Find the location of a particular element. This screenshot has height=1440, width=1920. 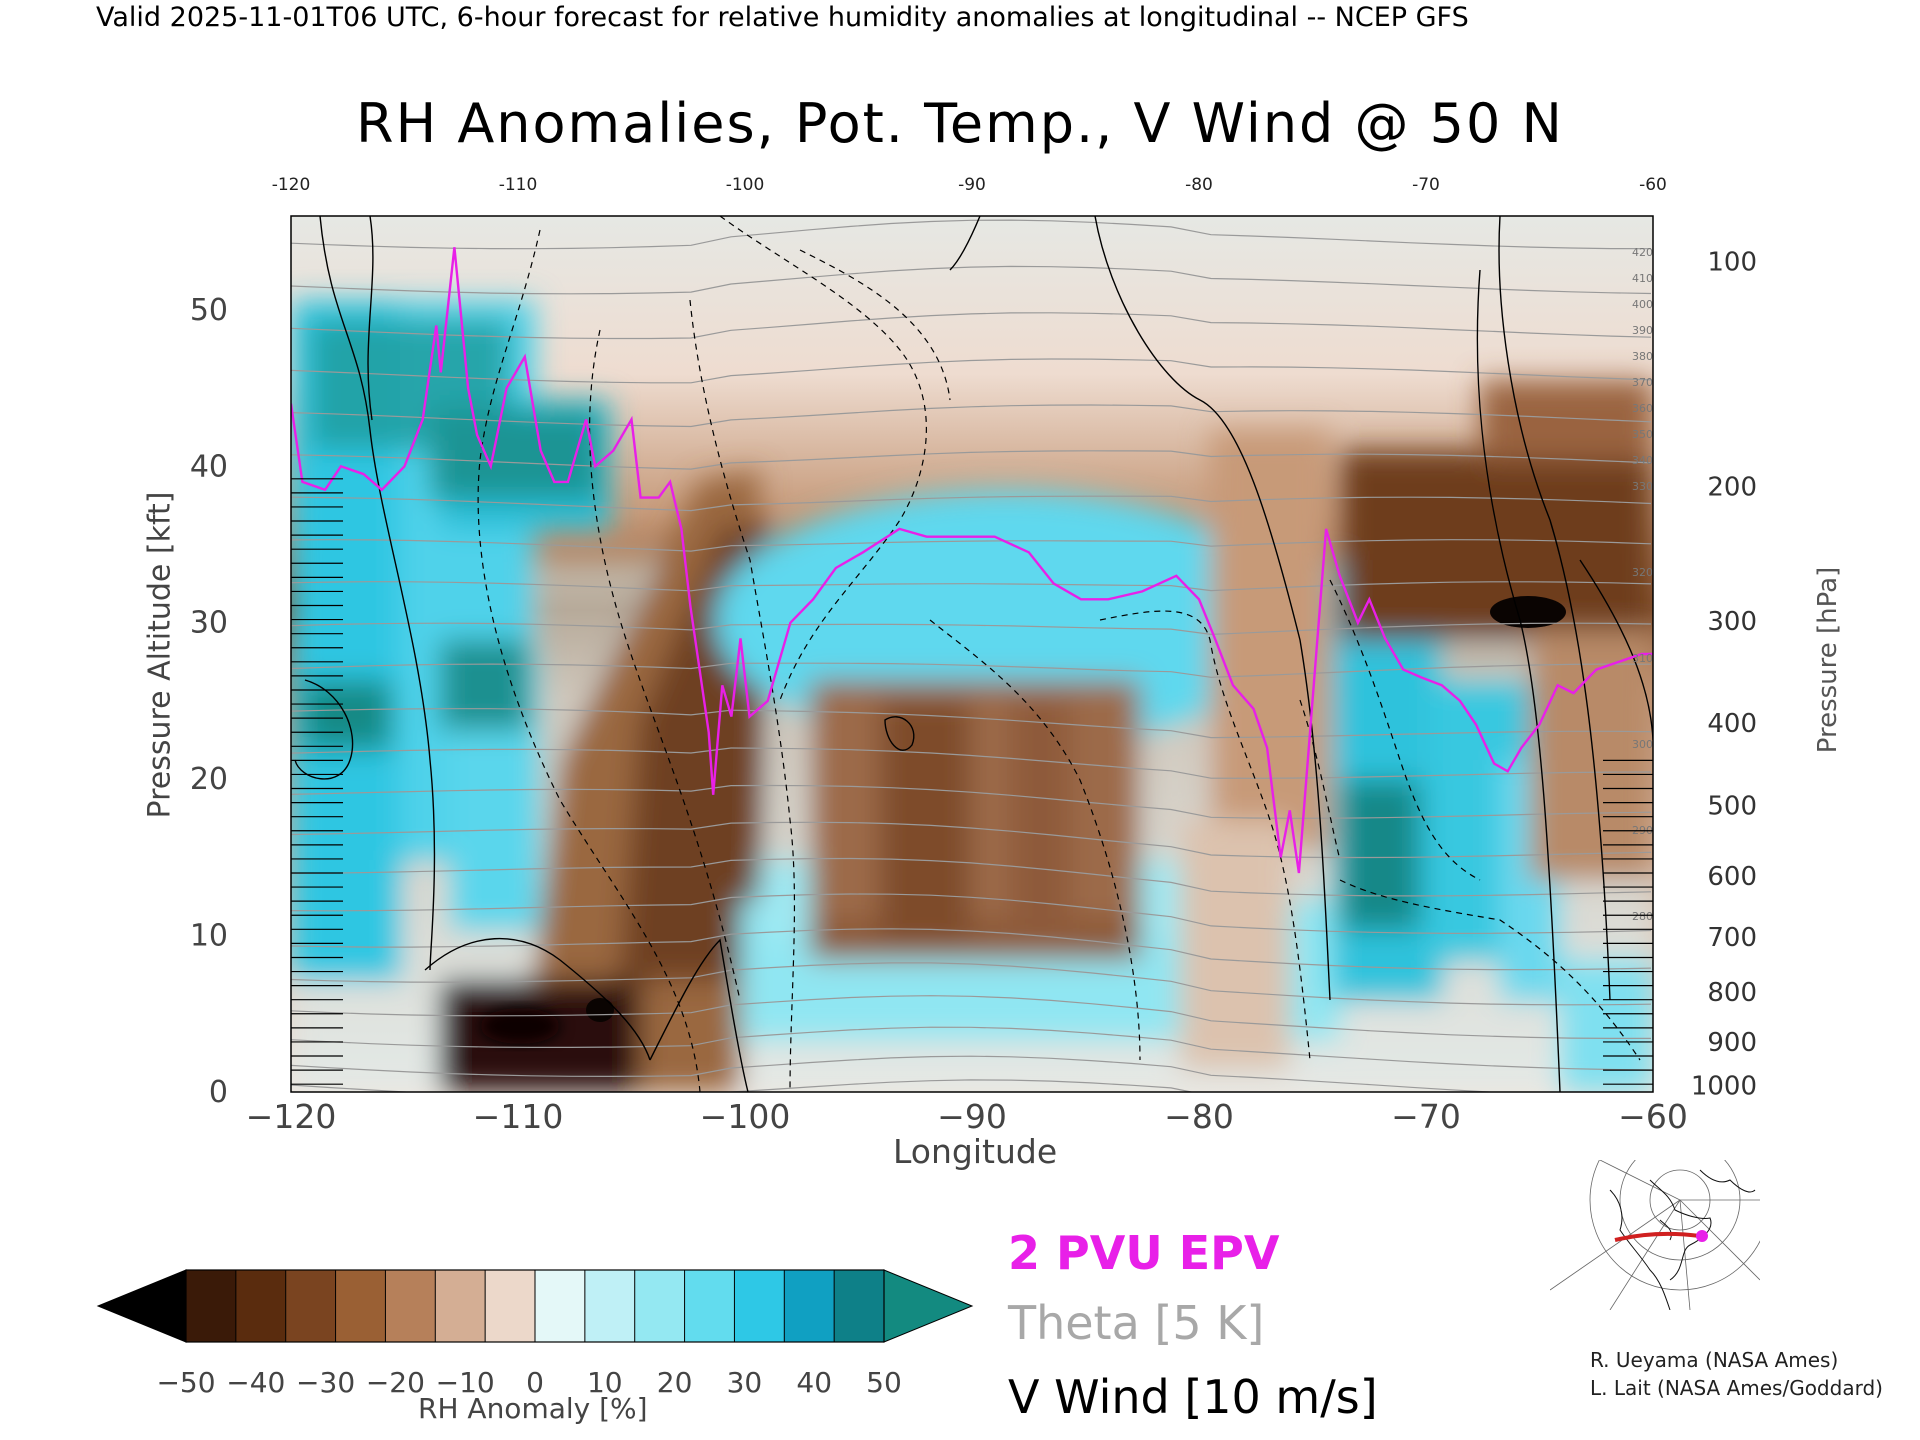

theta-label: 360 is located at coordinates (1642, 408).